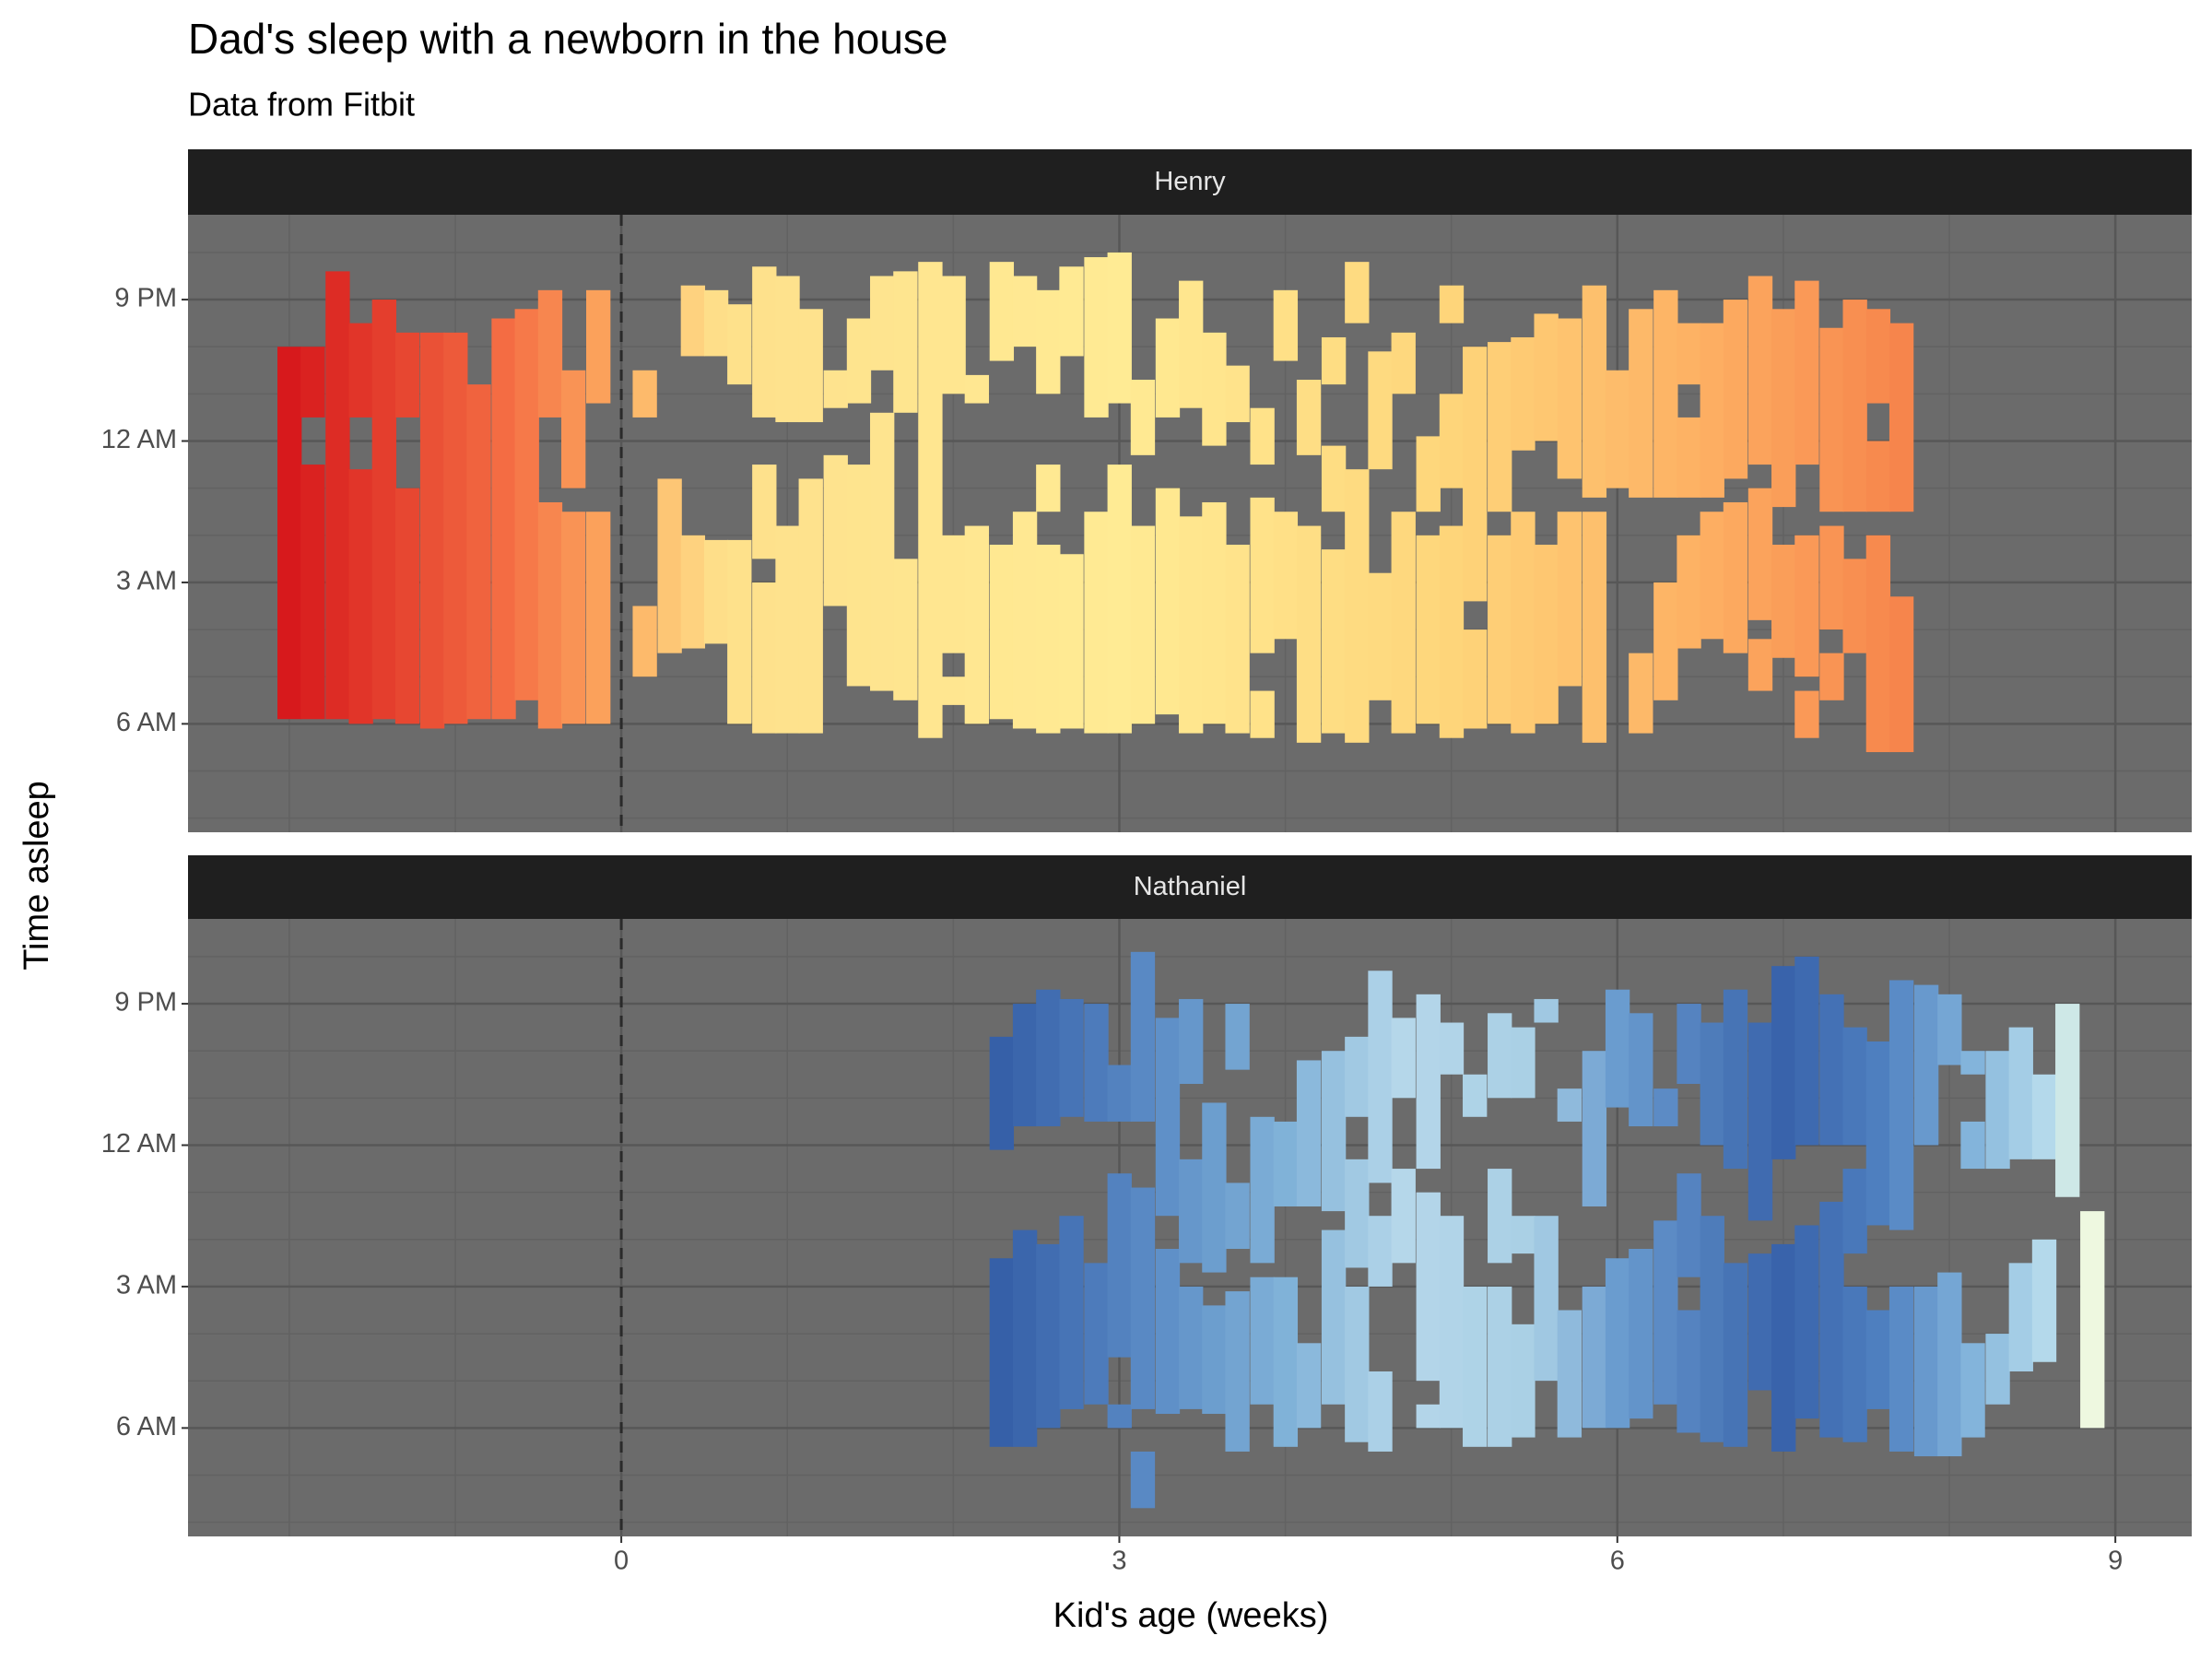 The height and width of the screenshot is (1659, 2212). What do you see at coordinates (146, 1285) in the screenshot?
I see `y-tick-label: 3 AM` at bounding box center [146, 1285].